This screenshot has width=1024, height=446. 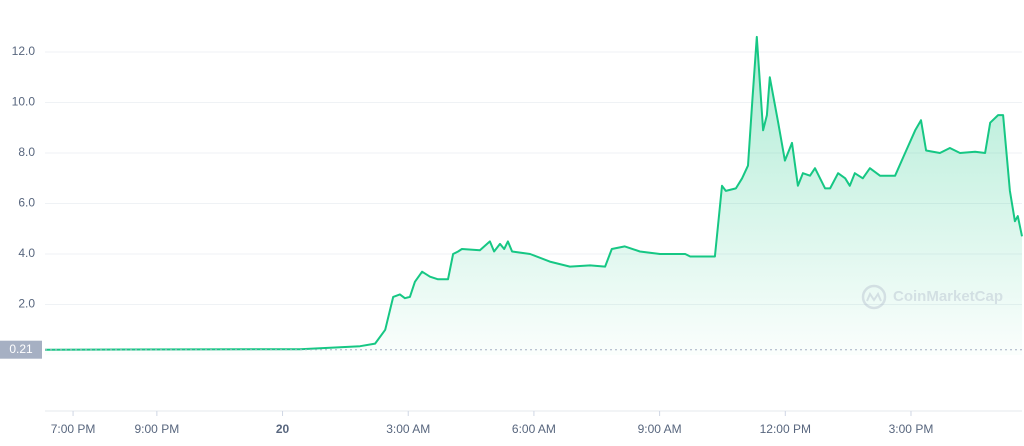 I want to click on price-marker-label: 0.21, so click(x=21, y=349).